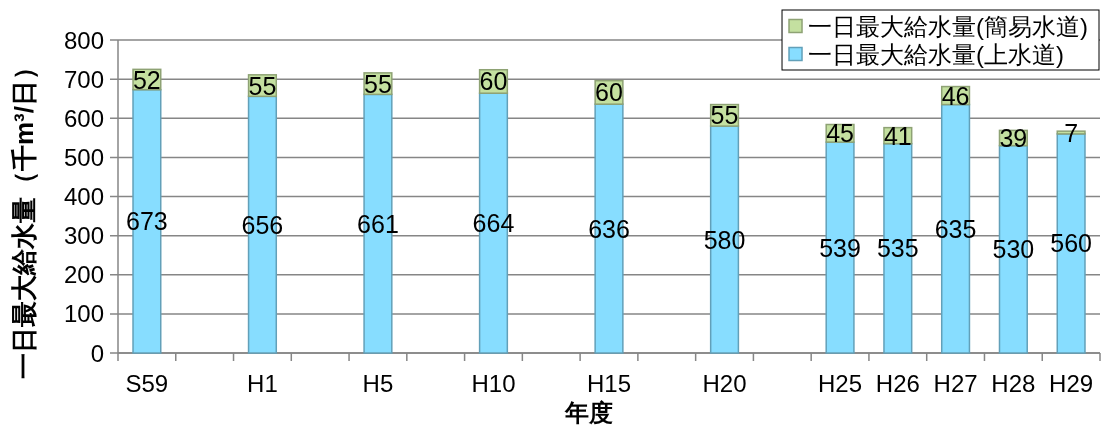 This screenshot has width=1103, height=430. Describe the element at coordinates (24, 216) in the screenshot. I see `y-axis-title: 一日最大給水量（千m³/日）` at that location.